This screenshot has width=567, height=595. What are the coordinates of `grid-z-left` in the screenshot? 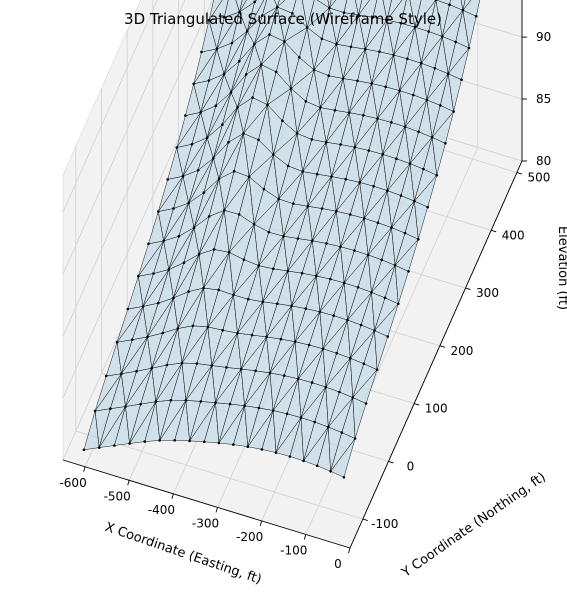 It's located at (110, 106).